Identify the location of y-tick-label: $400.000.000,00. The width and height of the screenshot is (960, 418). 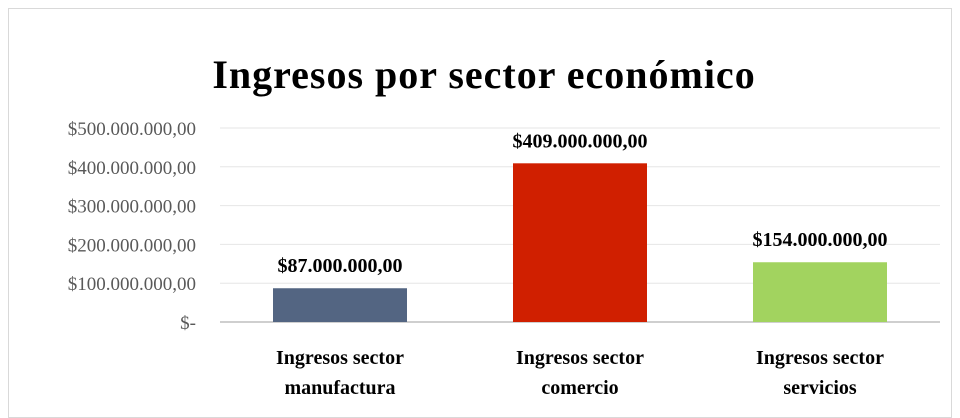
(132, 168).